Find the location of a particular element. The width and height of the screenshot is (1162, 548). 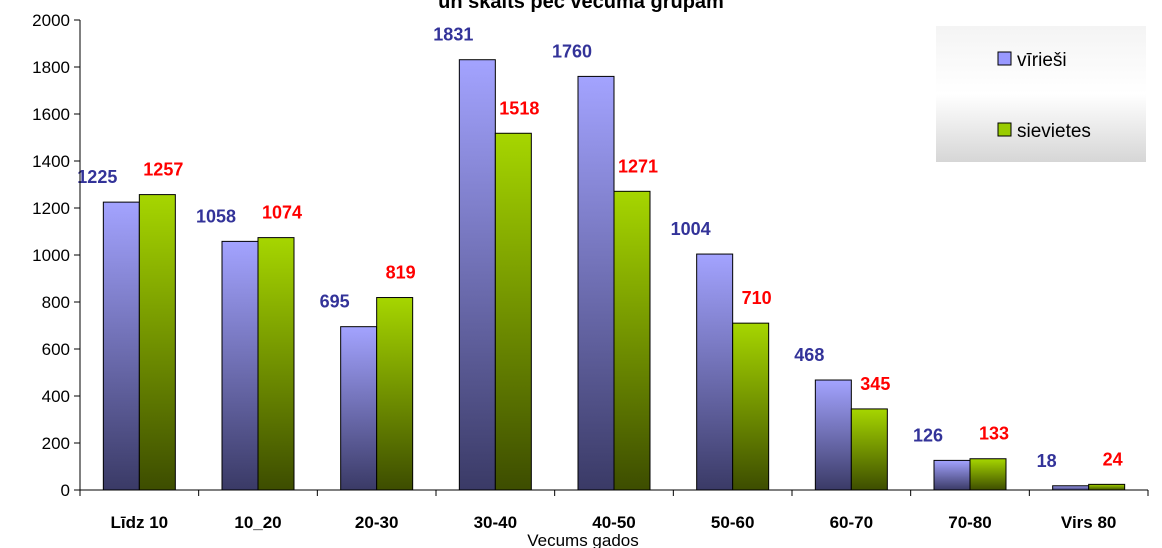

y-tick-label: 1800 is located at coordinates (51, 67).